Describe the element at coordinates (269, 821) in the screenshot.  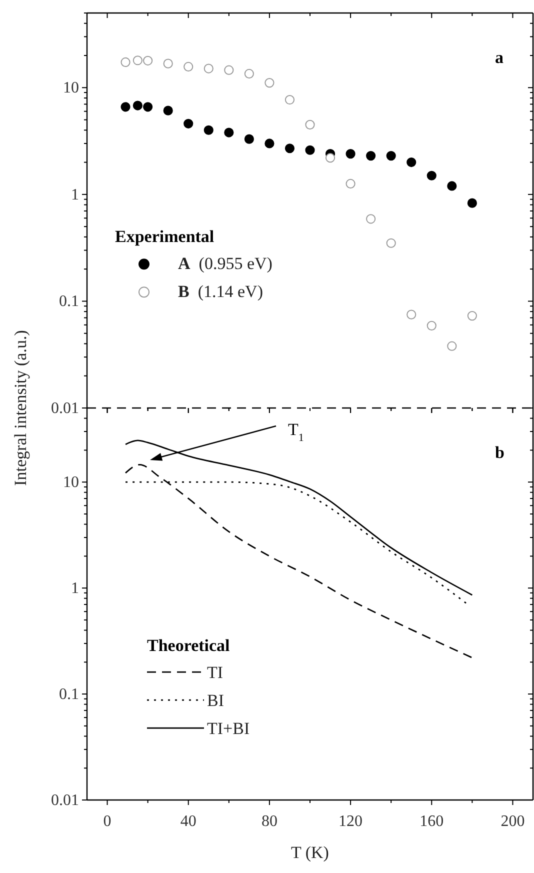
I see `x-tick-label: 80` at that location.